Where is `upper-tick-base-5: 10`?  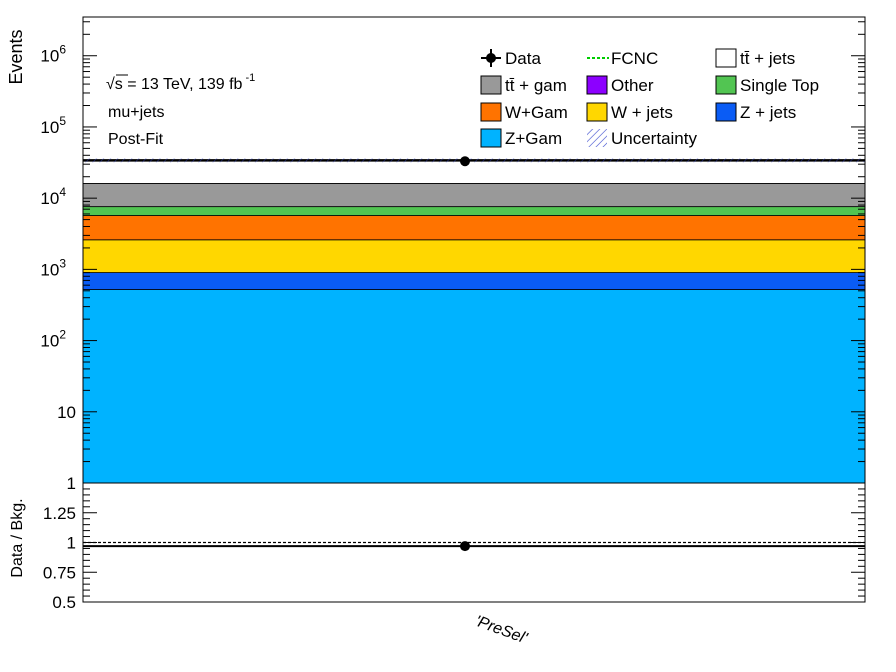
upper-tick-base-5: 10 is located at coordinates (49, 127).